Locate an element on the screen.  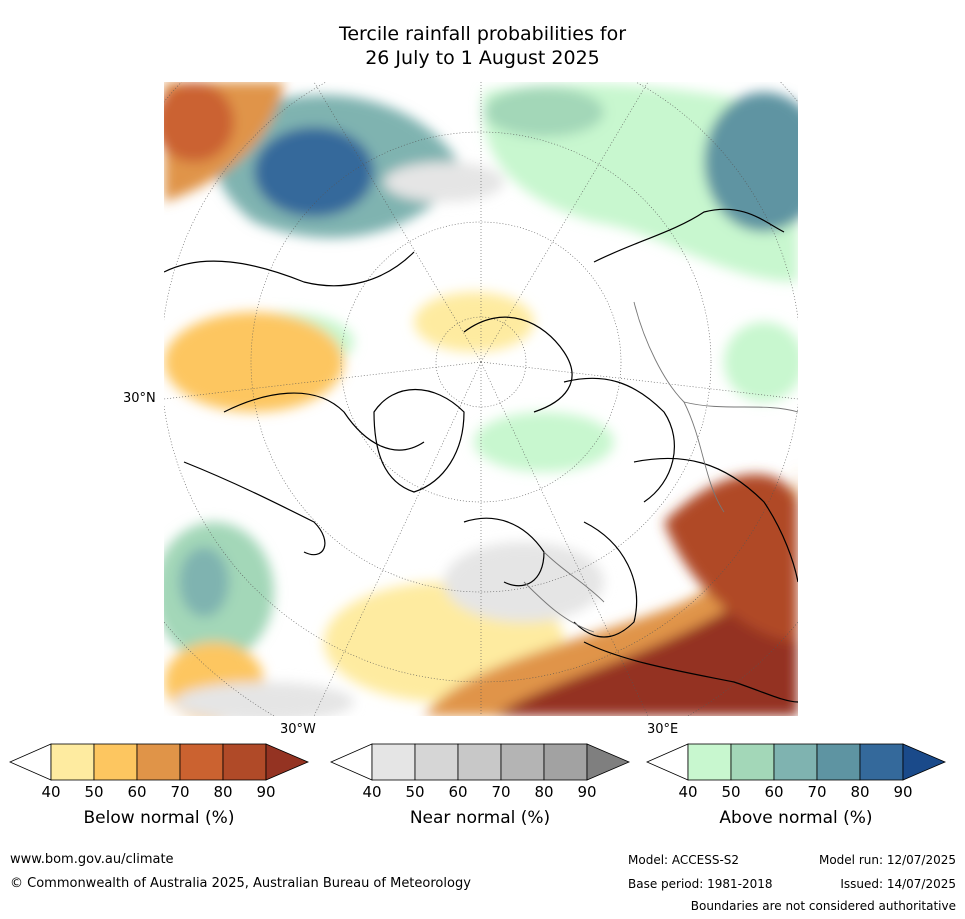
colorbar-above is located at coordinates (796, 762).